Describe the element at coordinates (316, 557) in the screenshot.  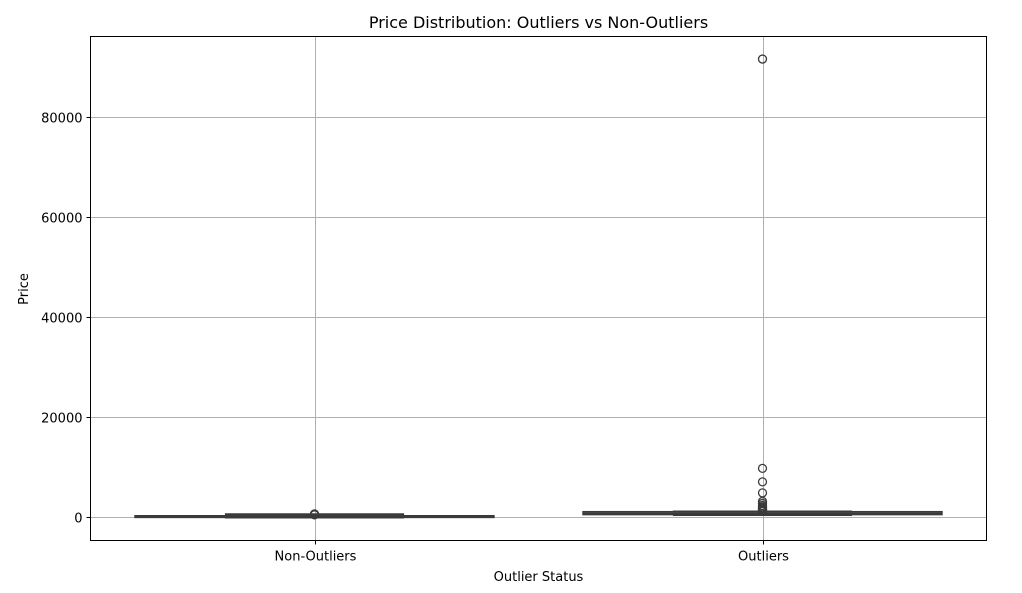
I see `x-tick-label: Non-Outliers` at that location.